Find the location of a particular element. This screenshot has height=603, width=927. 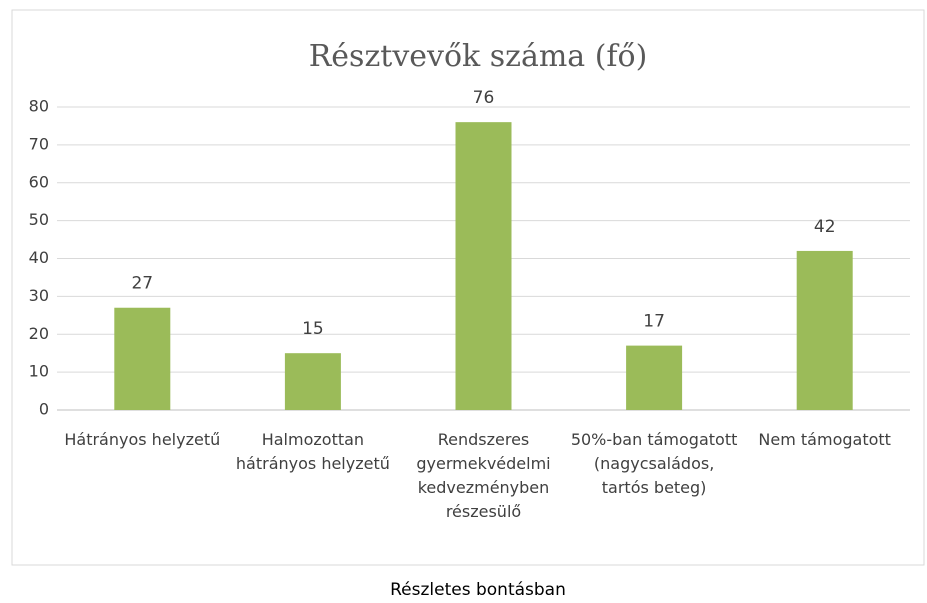

x-tick-label: Nem támogatott is located at coordinates (824, 439).